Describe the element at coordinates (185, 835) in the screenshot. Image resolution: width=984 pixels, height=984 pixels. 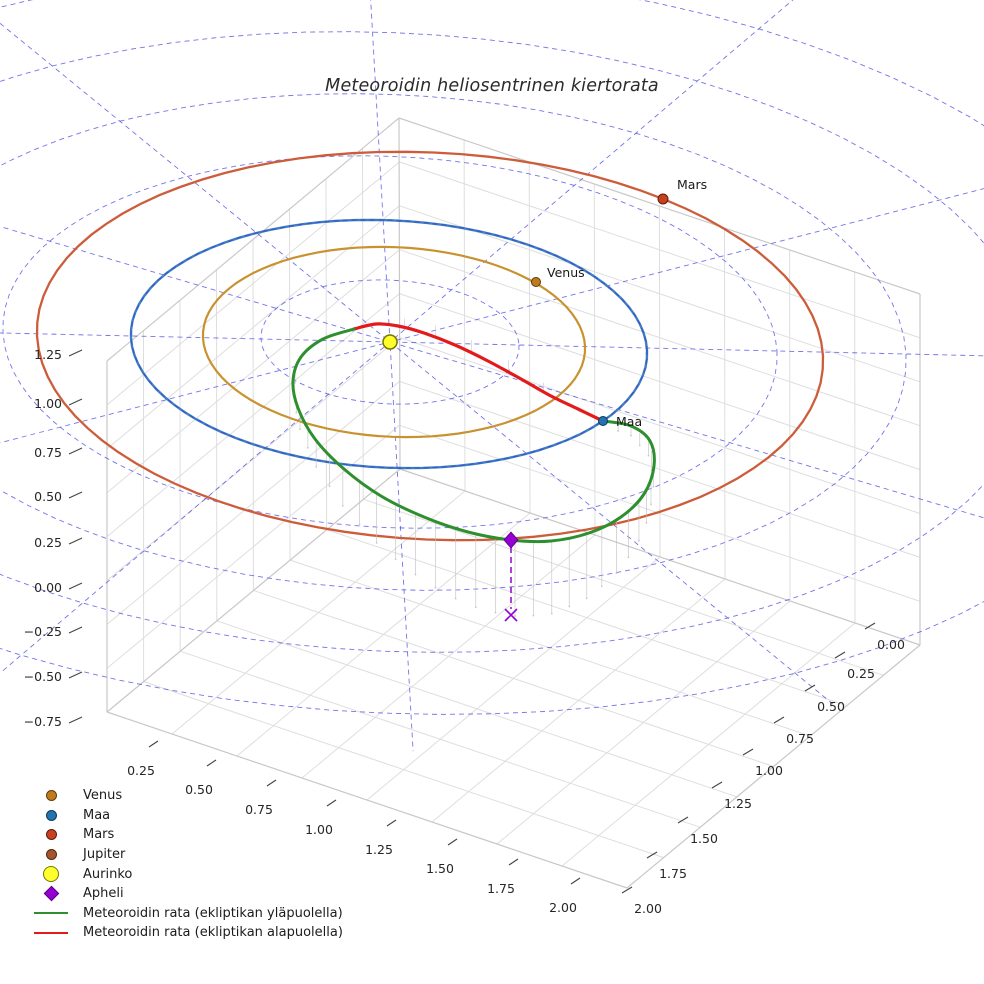
I see `legend-item: Mars` at that location.